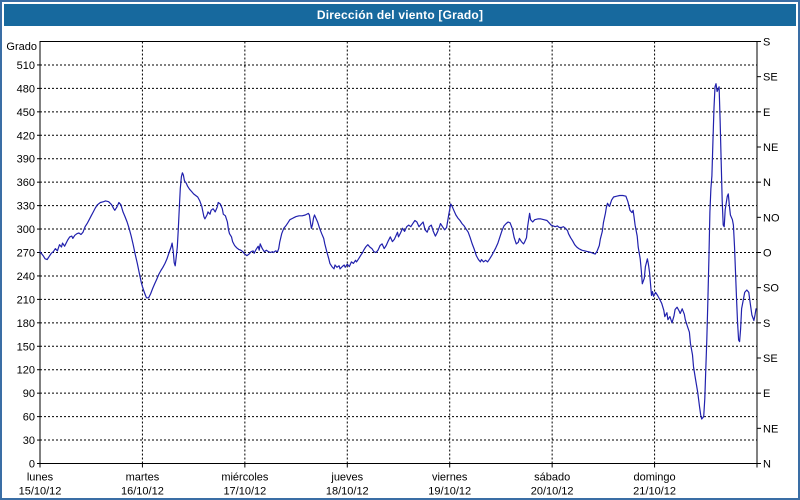 This screenshot has height=500, width=800. I want to click on y-right-tick-label: SO, so click(771, 289).